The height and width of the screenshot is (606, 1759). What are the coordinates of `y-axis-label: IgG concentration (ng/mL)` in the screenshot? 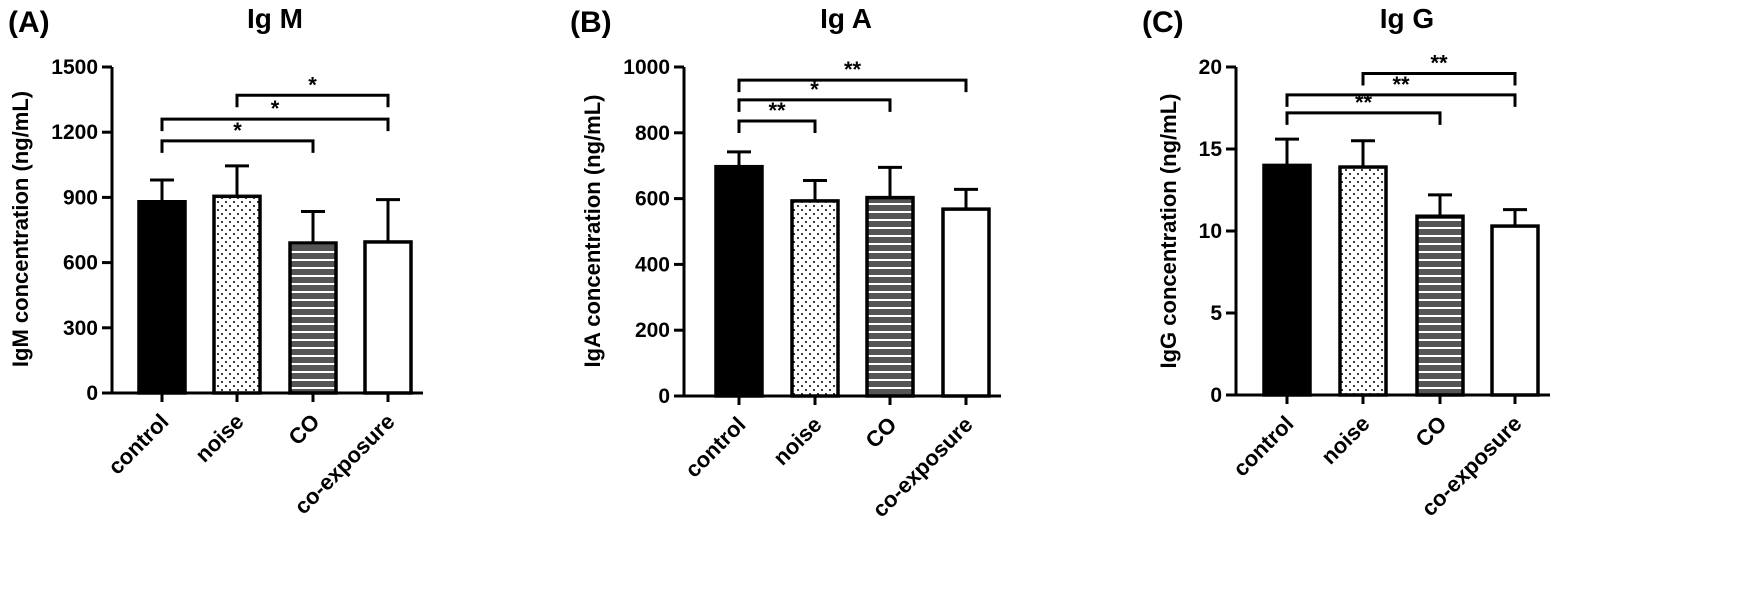 It's located at (1168, 231).